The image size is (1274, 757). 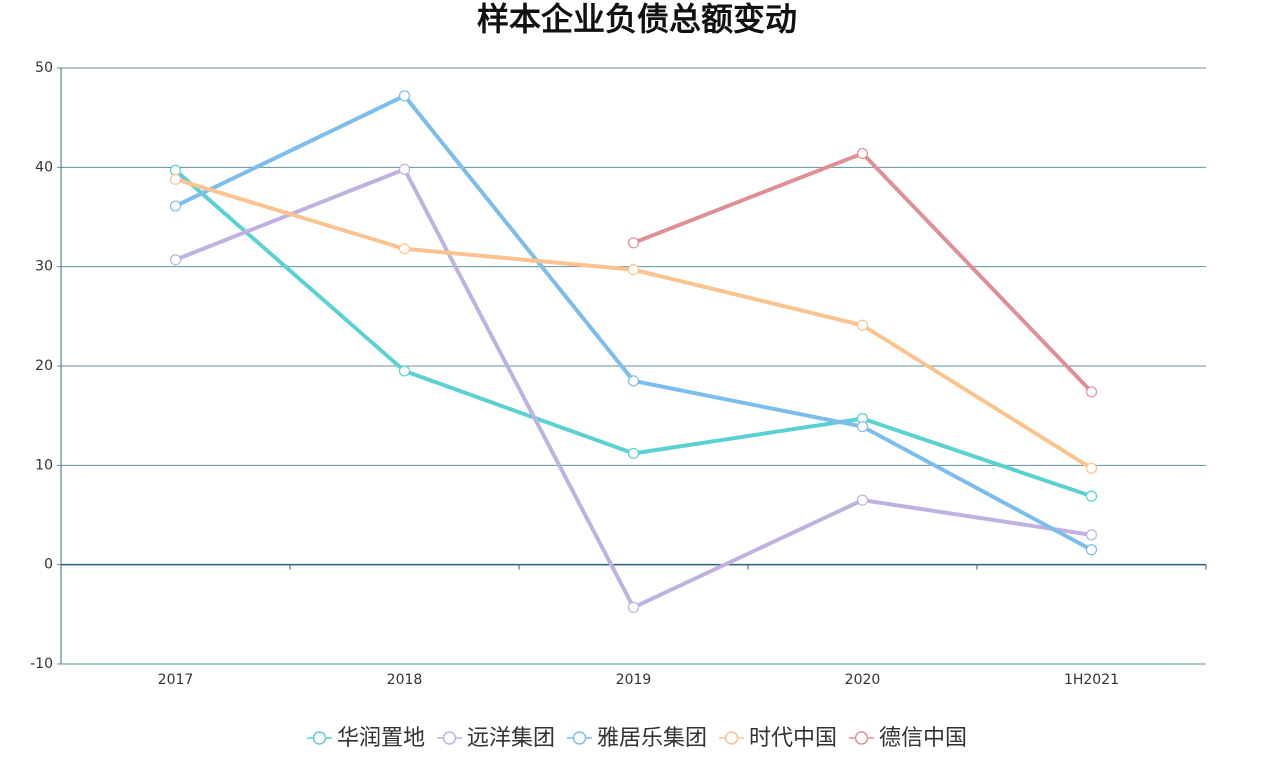 I want to click on legend-label: 远洋集团, so click(x=511, y=738).